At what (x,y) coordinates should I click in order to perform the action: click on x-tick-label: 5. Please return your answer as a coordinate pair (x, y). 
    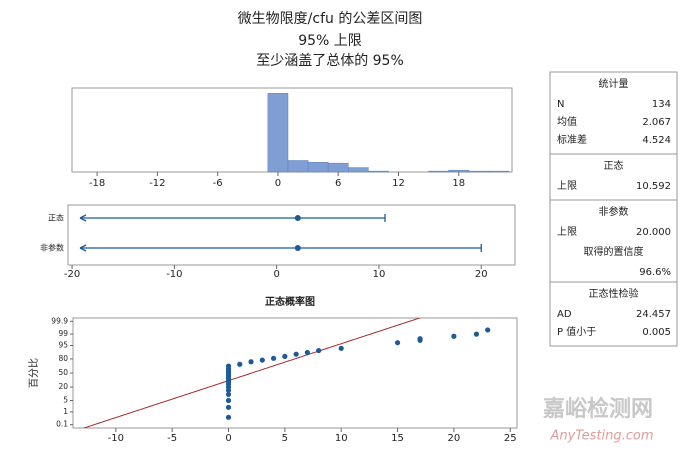
    Looking at the image, I should click on (285, 438).